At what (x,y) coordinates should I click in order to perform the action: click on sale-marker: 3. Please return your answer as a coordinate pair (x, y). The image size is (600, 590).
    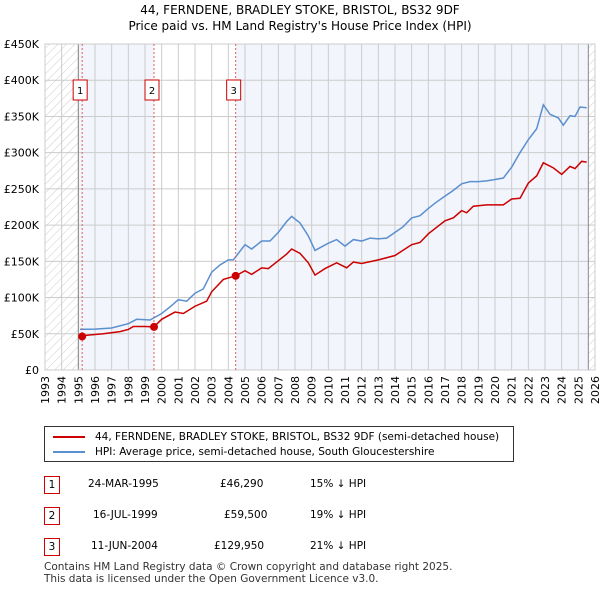
    Looking at the image, I should click on (52, 547).